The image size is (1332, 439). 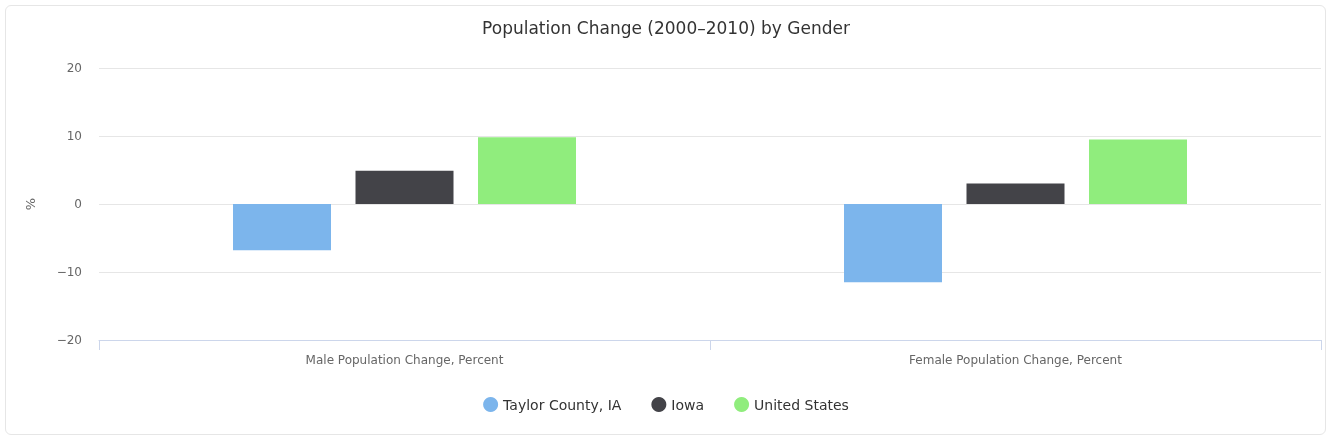 I want to click on y-tick-label: −10, so click(x=69, y=272).